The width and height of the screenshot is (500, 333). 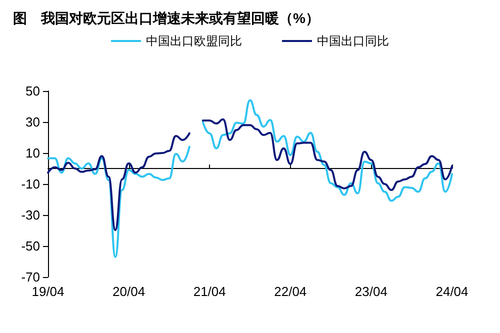 What do you see at coordinates (371, 291) in the screenshot?
I see `x-tick-label: 23/04` at bounding box center [371, 291].